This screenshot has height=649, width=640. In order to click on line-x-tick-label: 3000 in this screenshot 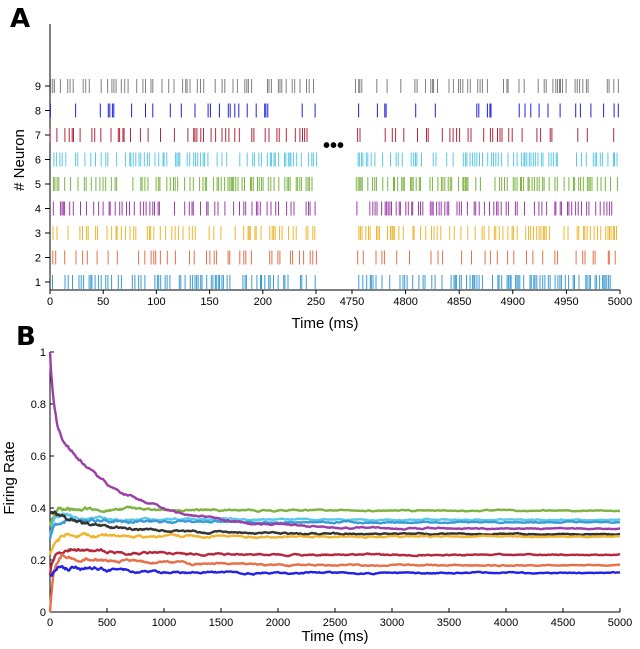, I will do `click(392, 623)`.